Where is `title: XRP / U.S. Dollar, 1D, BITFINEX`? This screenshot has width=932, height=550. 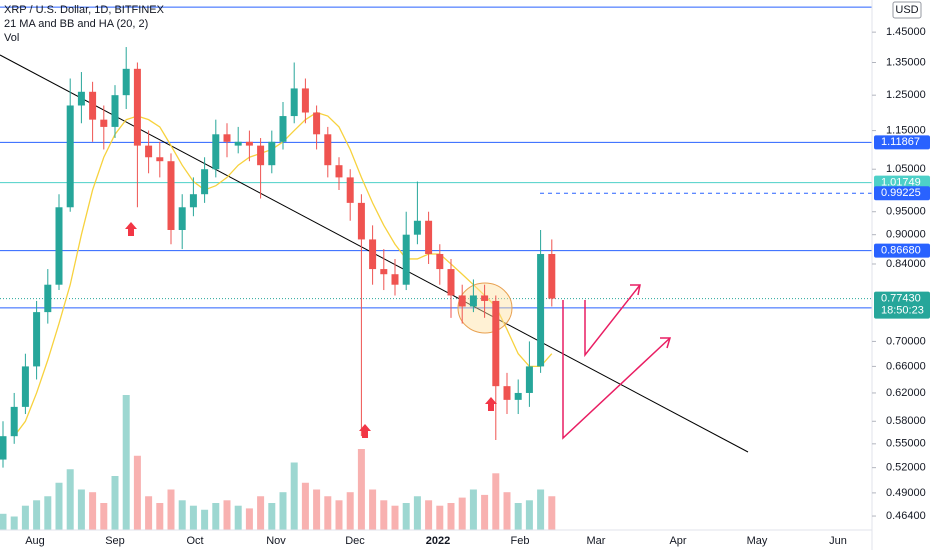 title: XRP / U.S. Dollar, 1D, BITFINEX is located at coordinates (84, 10).